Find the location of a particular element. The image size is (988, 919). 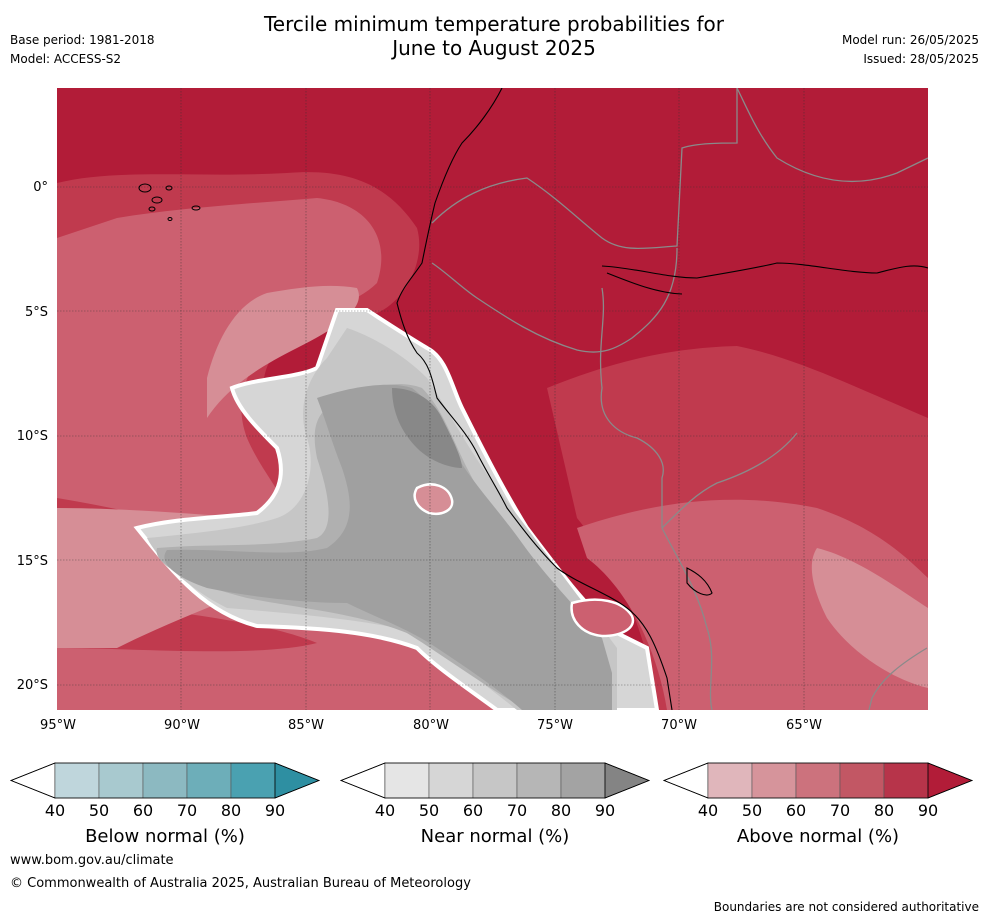

near-normal-tick-label: 90 is located at coordinates (605, 810).